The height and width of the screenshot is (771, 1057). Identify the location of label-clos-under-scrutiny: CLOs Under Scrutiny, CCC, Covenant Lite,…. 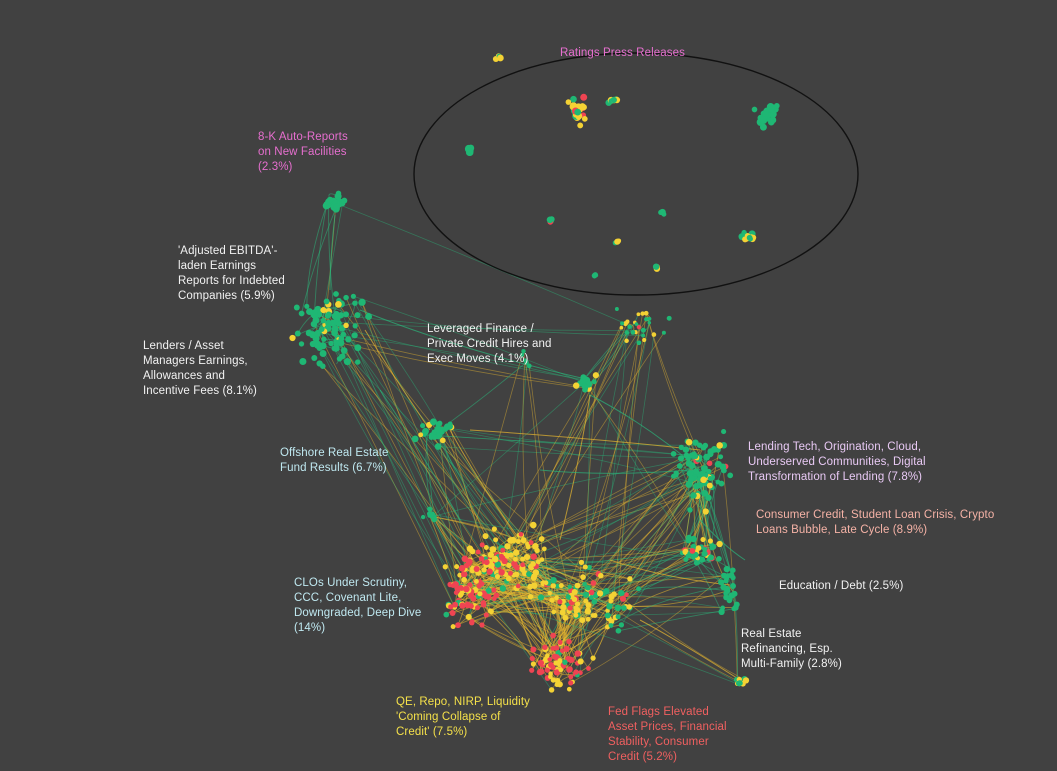
(358, 605).